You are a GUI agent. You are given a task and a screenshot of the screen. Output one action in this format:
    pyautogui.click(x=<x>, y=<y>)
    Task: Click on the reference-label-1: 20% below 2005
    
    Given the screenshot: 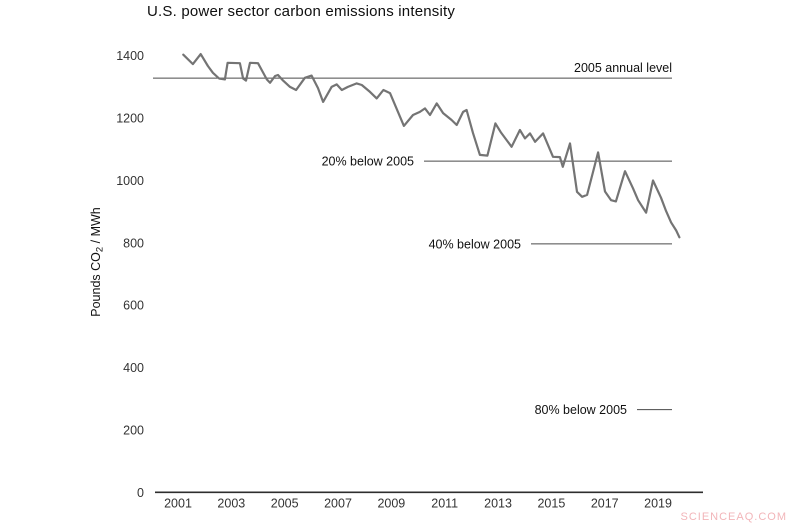 What is the action you would take?
    pyautogui.click(x=368, y=162)
    